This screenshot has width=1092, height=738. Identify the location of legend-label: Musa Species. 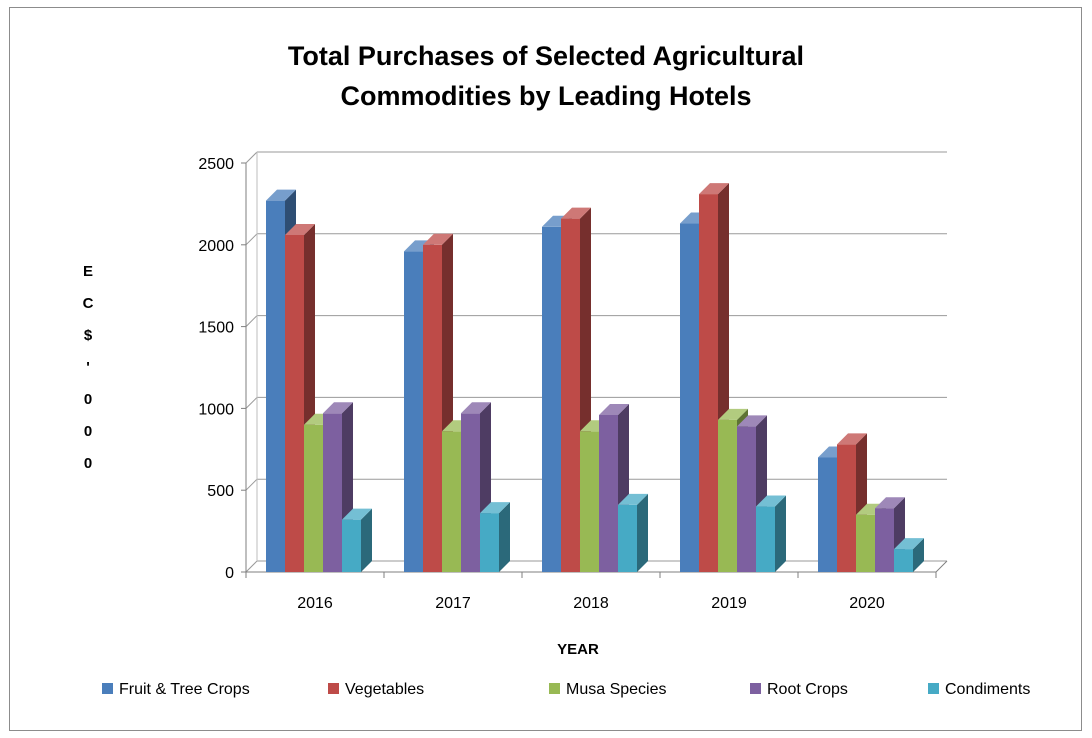
(616, 689).